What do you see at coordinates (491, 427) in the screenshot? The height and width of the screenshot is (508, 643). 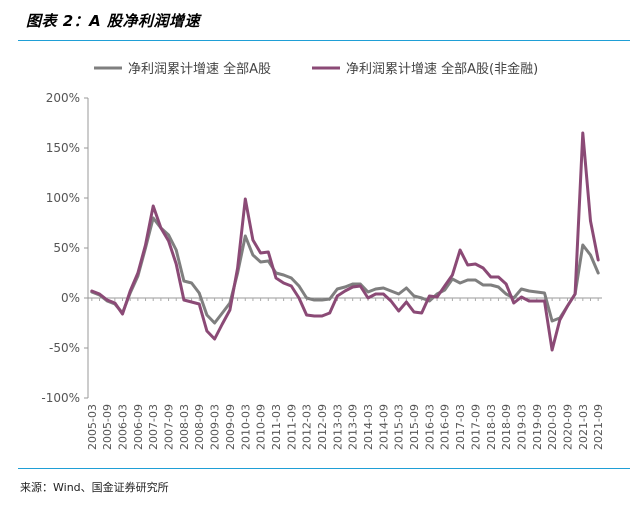 I see `x-tick-label: 2018-03` at bounding box center [491, 427].